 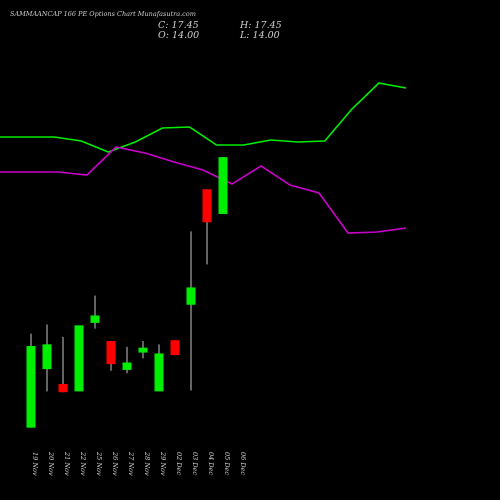 I want to click on x-tick-label: 03 Dec, so click(x=195, y=463).